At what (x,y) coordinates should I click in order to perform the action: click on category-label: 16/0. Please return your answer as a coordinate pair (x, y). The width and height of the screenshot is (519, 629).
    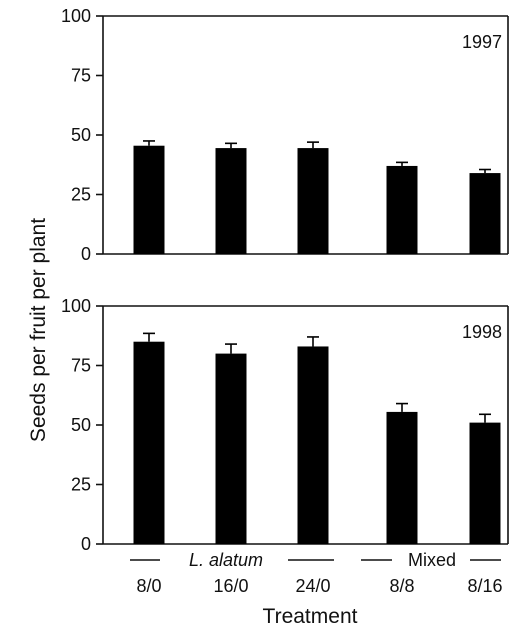
    Looking at the image, I should click on (230, 586).